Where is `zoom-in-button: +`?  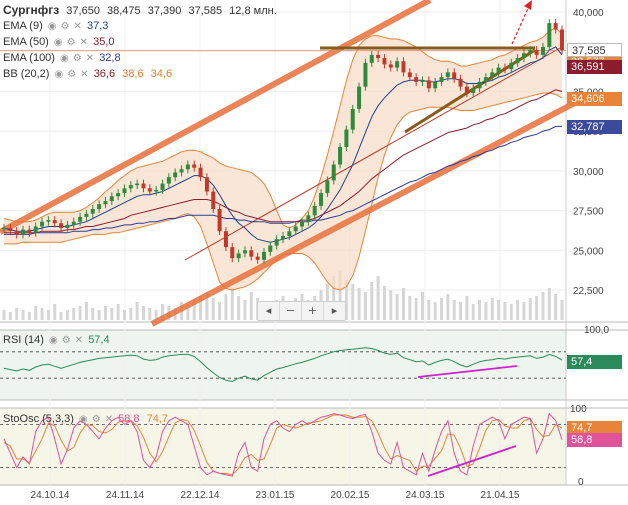
zoom-in-button: + is located at coordinates (313, 311).